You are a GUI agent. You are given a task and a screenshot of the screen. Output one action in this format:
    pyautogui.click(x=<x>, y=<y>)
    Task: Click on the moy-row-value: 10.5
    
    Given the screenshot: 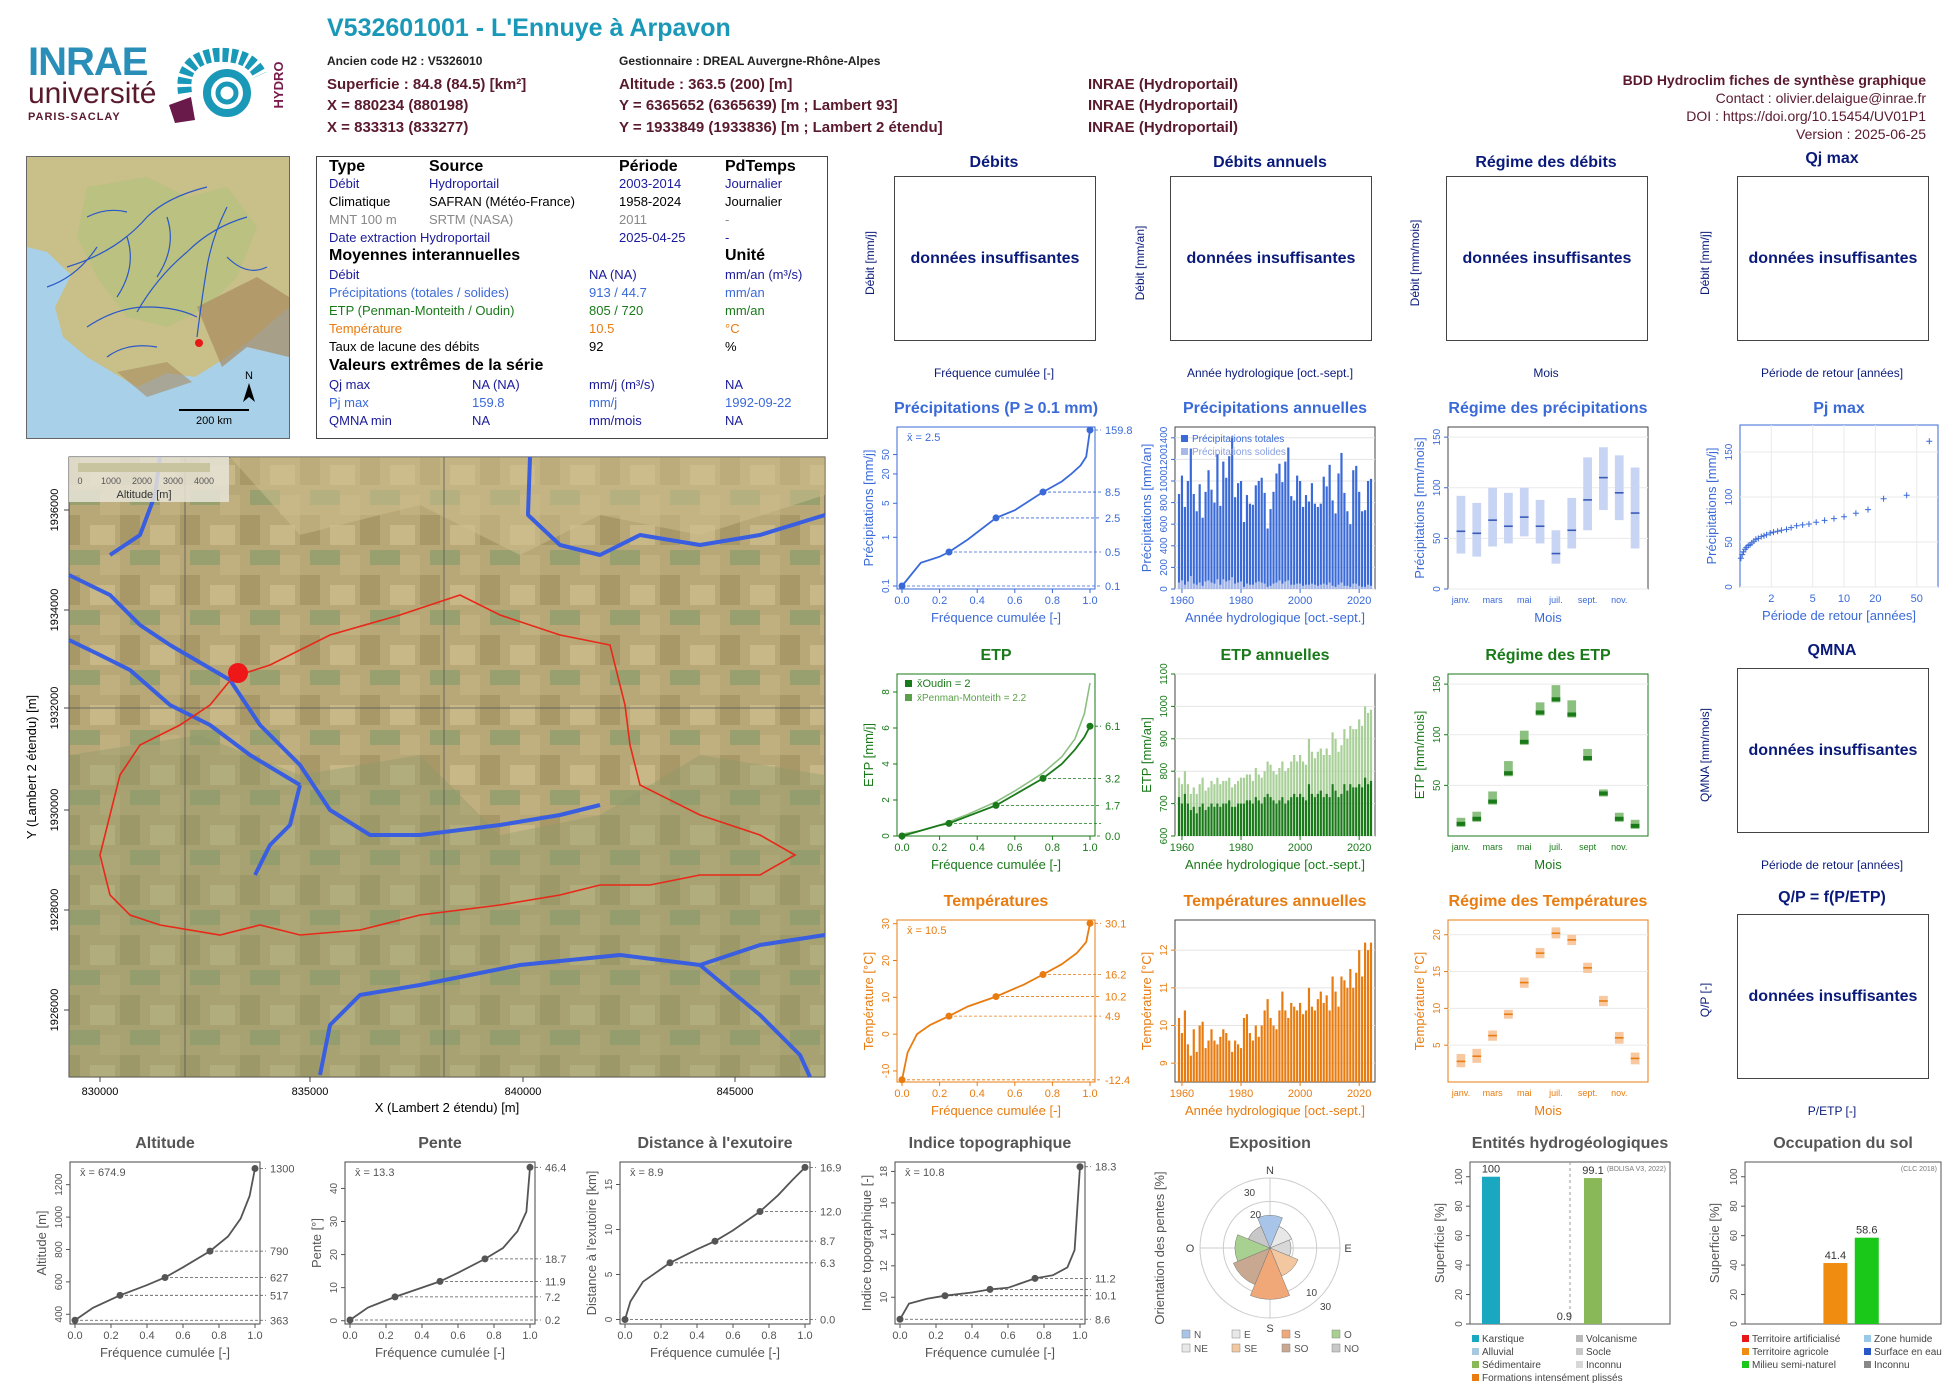 What is the action you would take?
    pyautogui.click(x=602, y=328)
    